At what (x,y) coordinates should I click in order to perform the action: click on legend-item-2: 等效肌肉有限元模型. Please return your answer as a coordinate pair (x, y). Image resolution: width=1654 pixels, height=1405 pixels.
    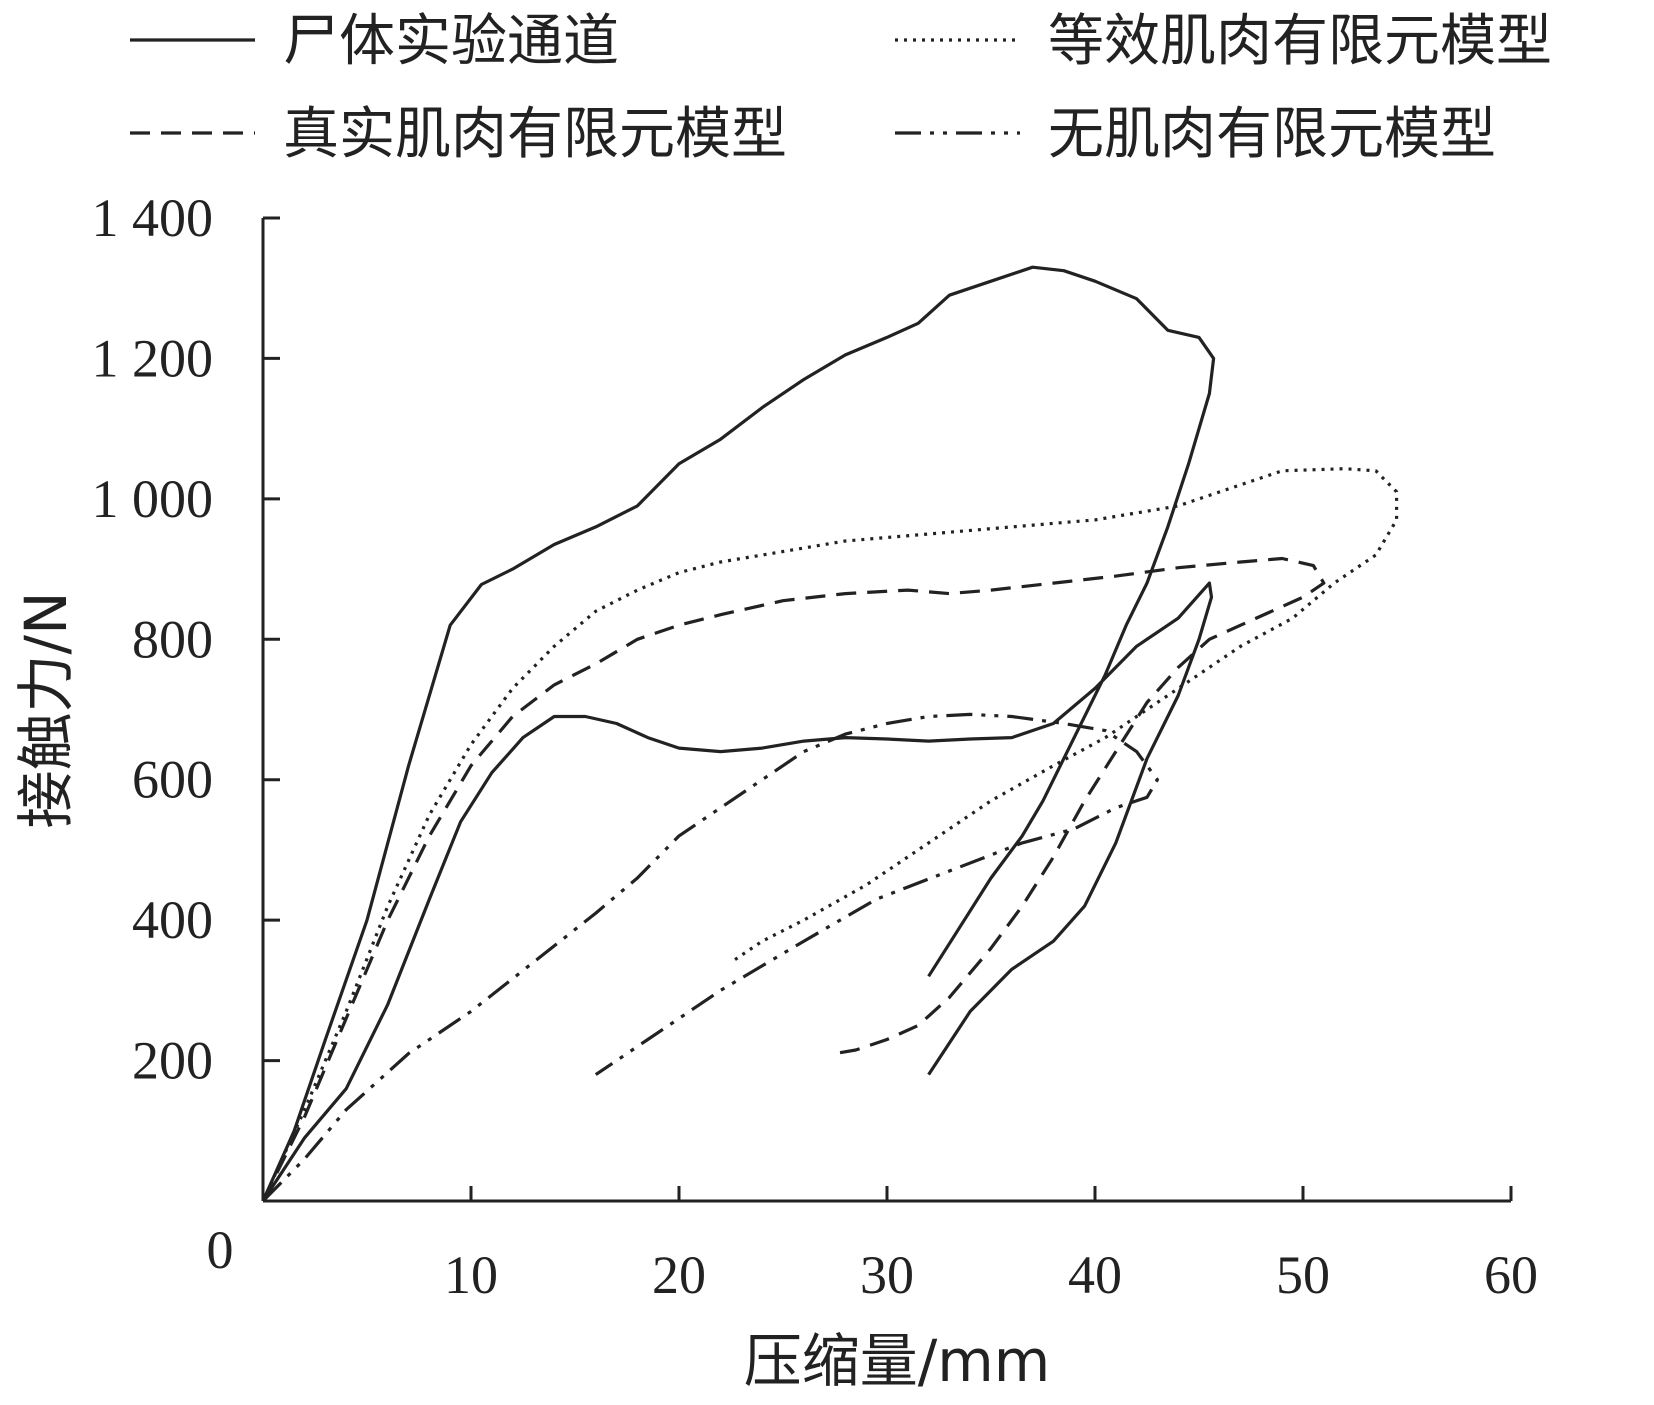
    Looking at the image, I should click on (1223, 41).